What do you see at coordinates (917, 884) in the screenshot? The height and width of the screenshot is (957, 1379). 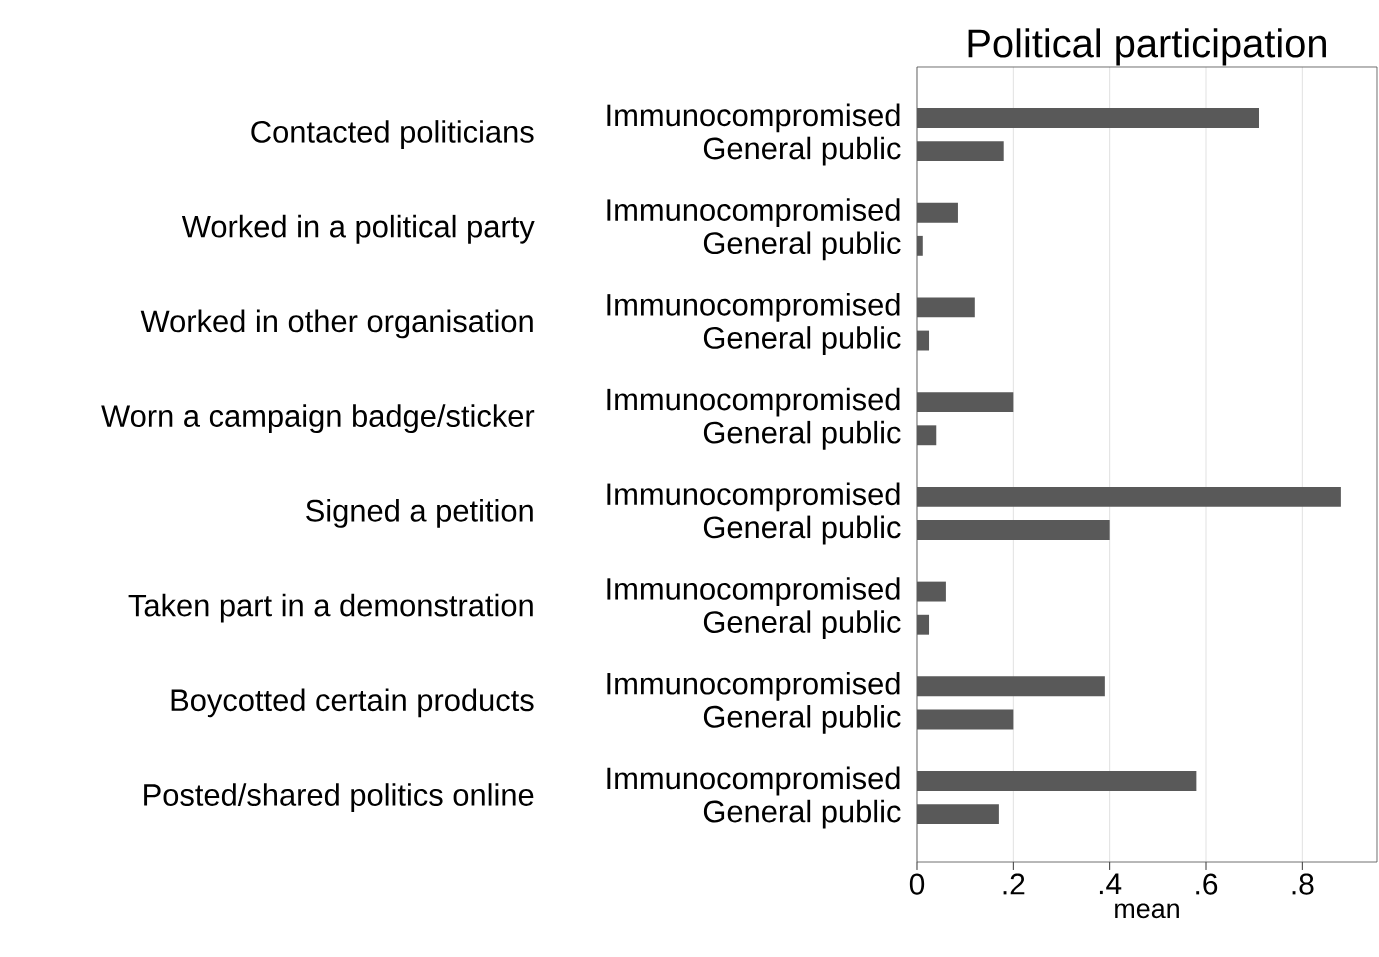 I see `x-tick-label: 0` at bounding box center [917, 884].